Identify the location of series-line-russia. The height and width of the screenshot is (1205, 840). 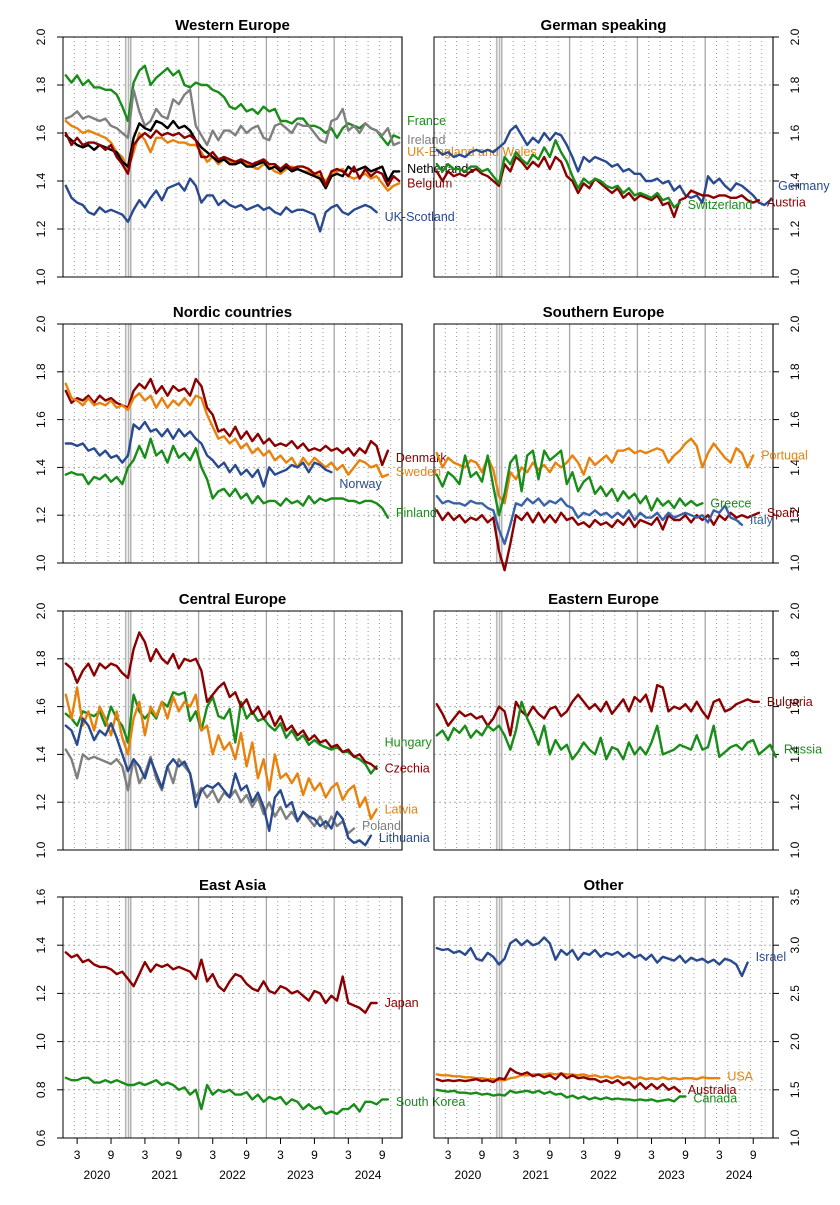
(606, 730).